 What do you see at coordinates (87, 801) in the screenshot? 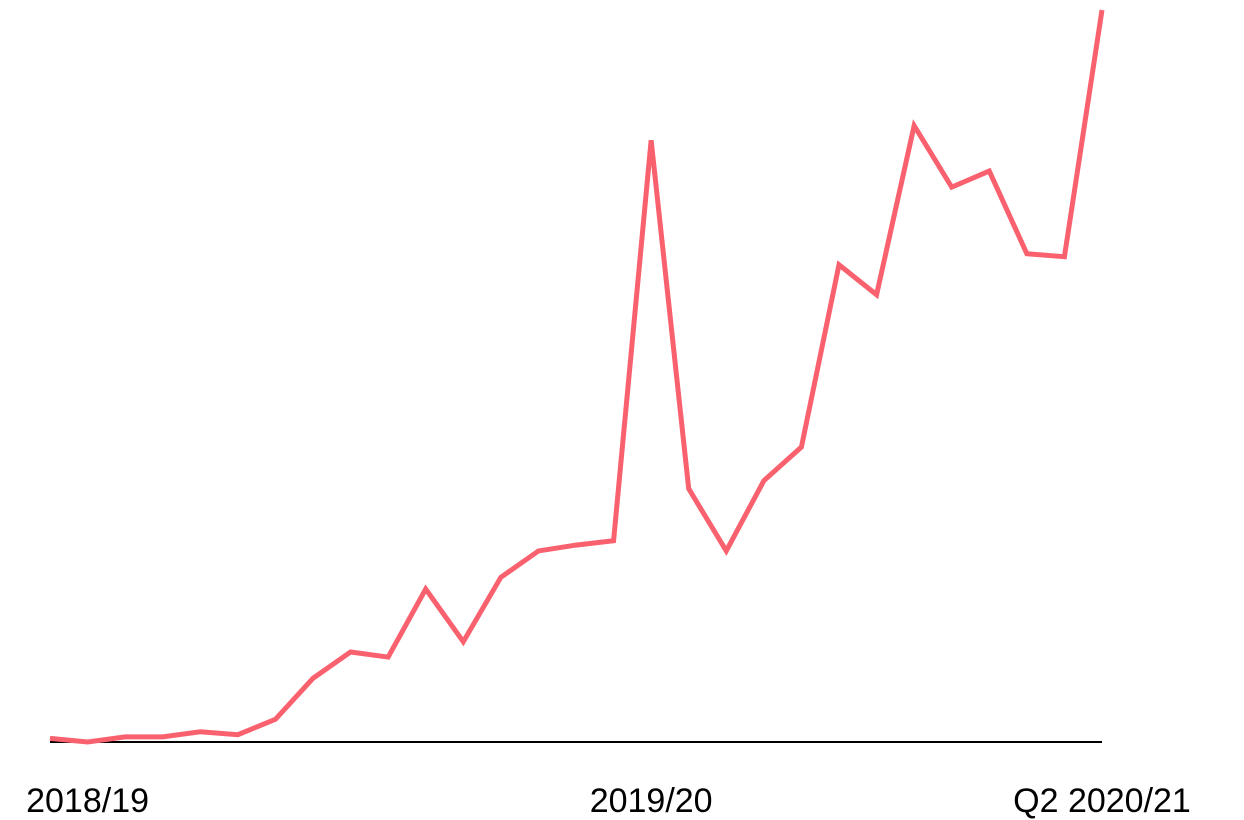
I see `x-tick-label: 2018/19` at bounding box center [87, 801].